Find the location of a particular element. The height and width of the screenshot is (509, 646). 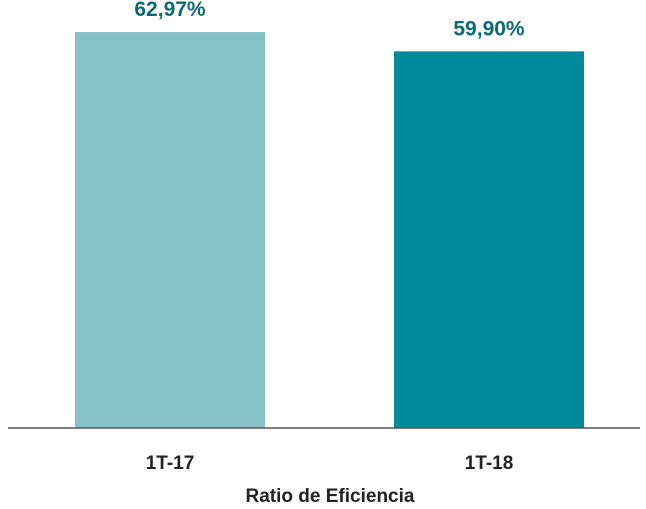

x-tick-label-1t-18: 1T-18 is located at coordinates (489, 463).